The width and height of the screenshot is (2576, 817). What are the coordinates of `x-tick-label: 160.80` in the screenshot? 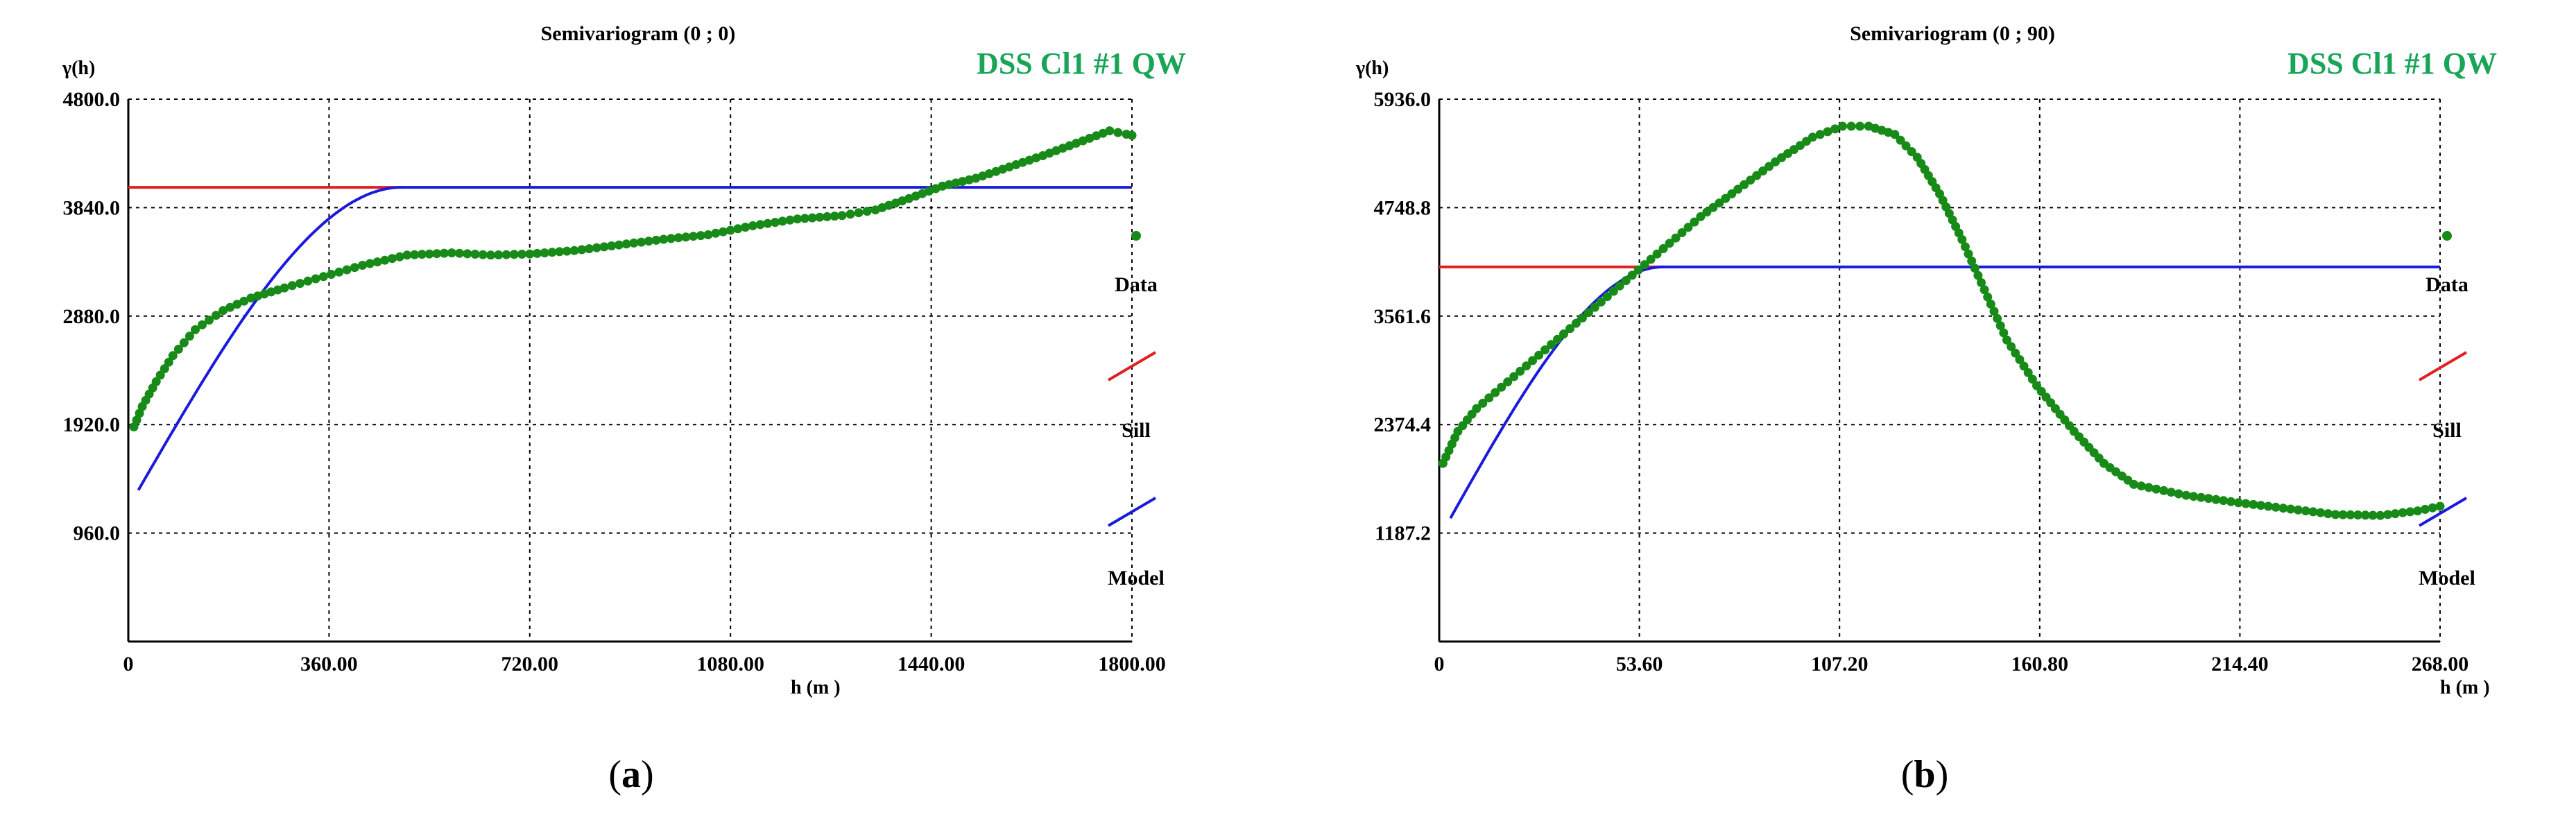 It's located at (2040, 664).